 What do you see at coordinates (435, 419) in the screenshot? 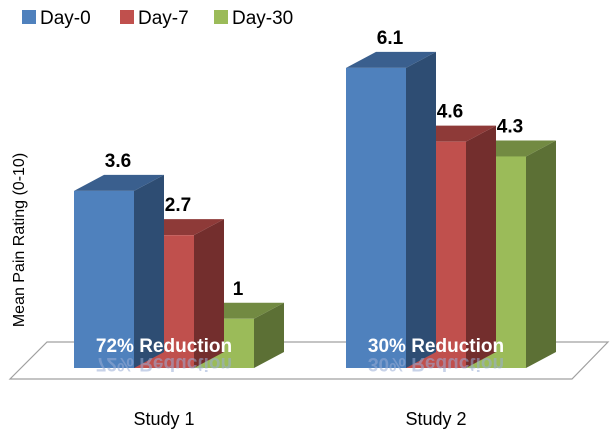
I see `x-tick-label: Study 2` at bounding box center [435, 419].